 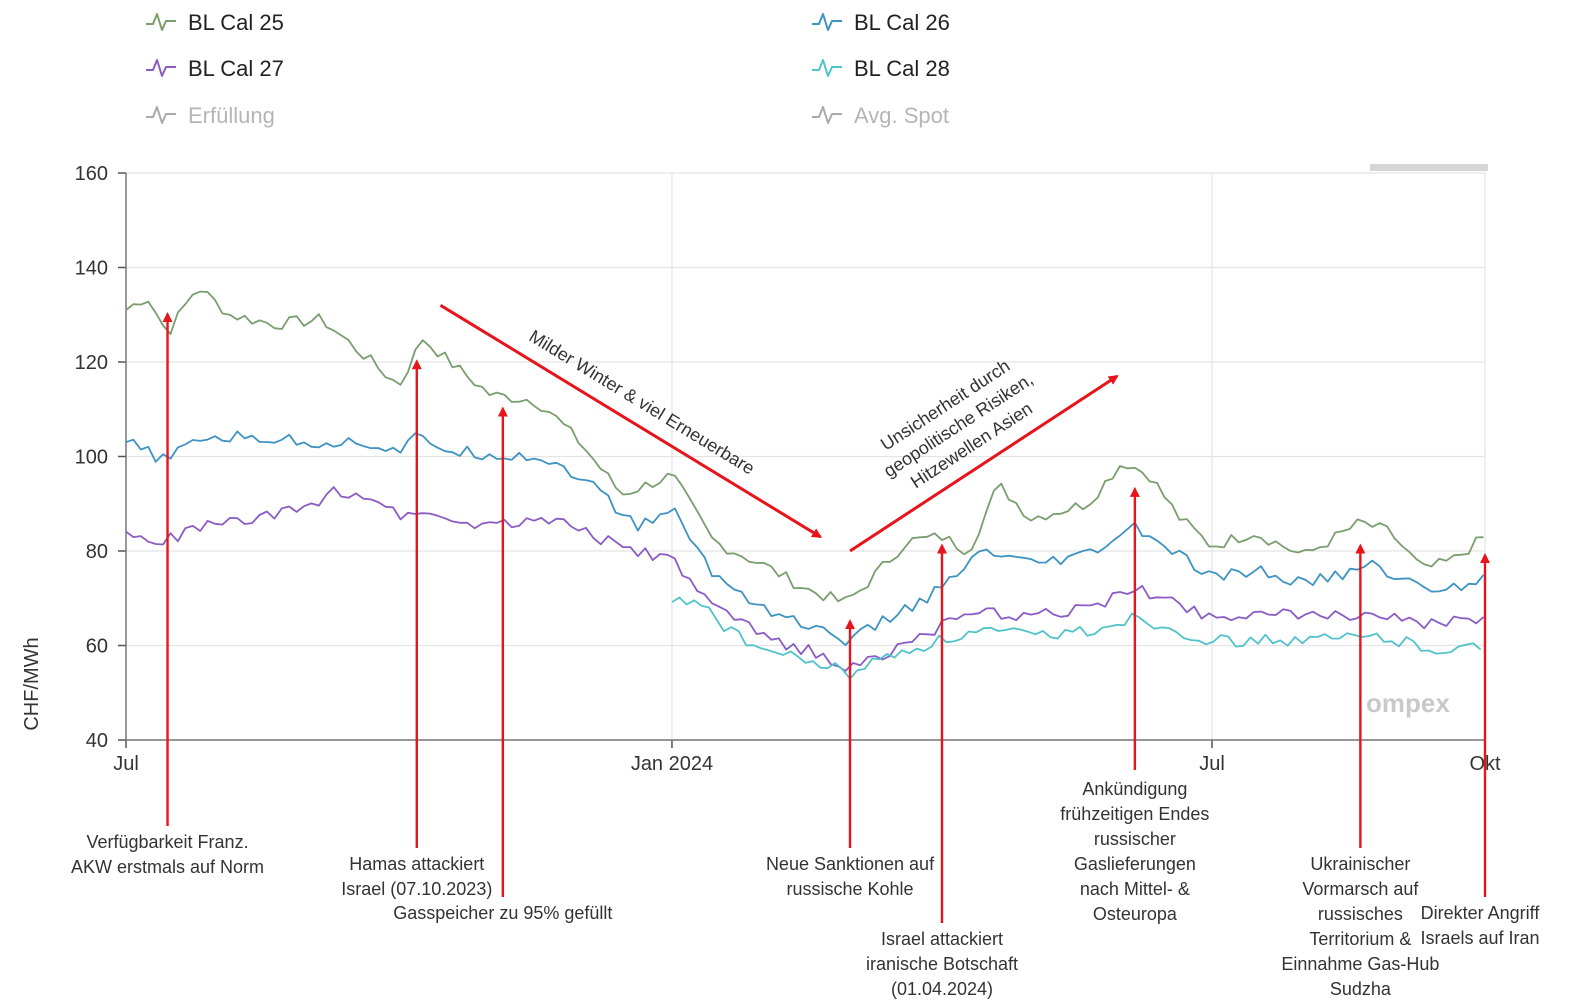 I want to click on event-label: frühzeitigen Endes, so click(x=1134, y=814).